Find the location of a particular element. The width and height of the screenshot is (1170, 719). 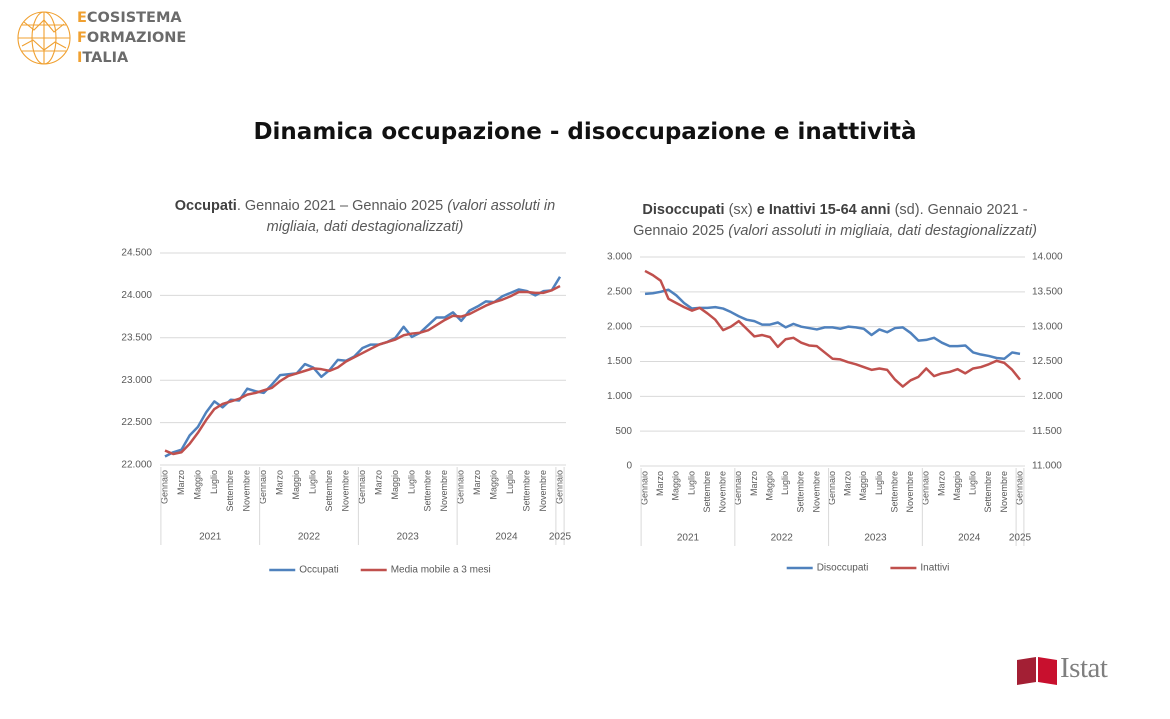

chart-title-part: (sd). Gennaio 2021 - Gennaio 2025 is located at coordinates (830, 220).